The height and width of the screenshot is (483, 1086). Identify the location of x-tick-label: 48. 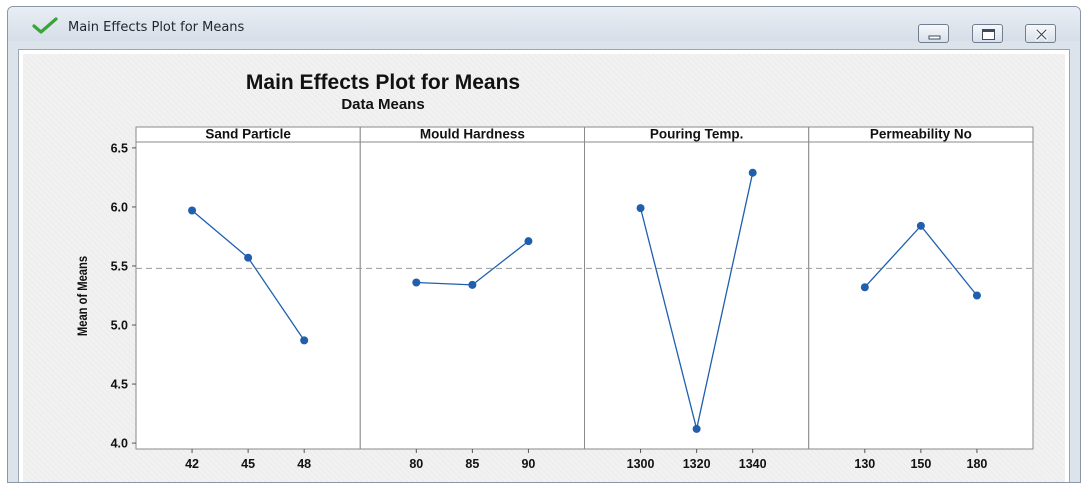
(304, 464).